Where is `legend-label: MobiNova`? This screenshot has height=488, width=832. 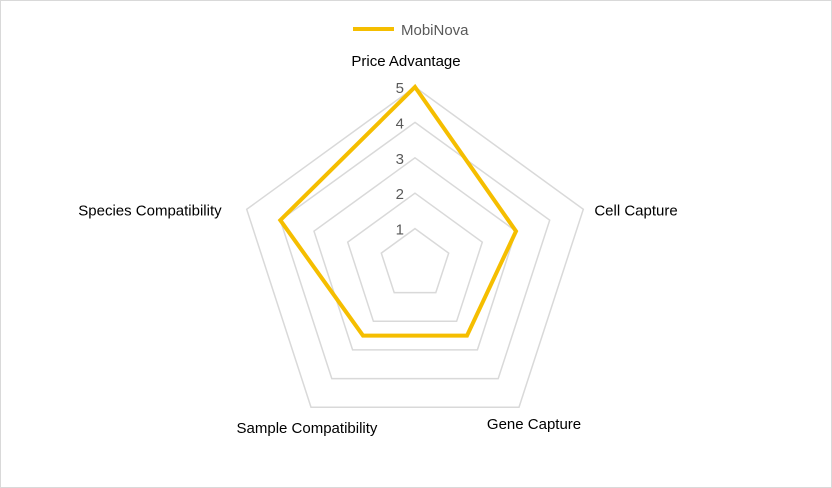 legend-label: MobiNova is located at coordinates (435, 30).